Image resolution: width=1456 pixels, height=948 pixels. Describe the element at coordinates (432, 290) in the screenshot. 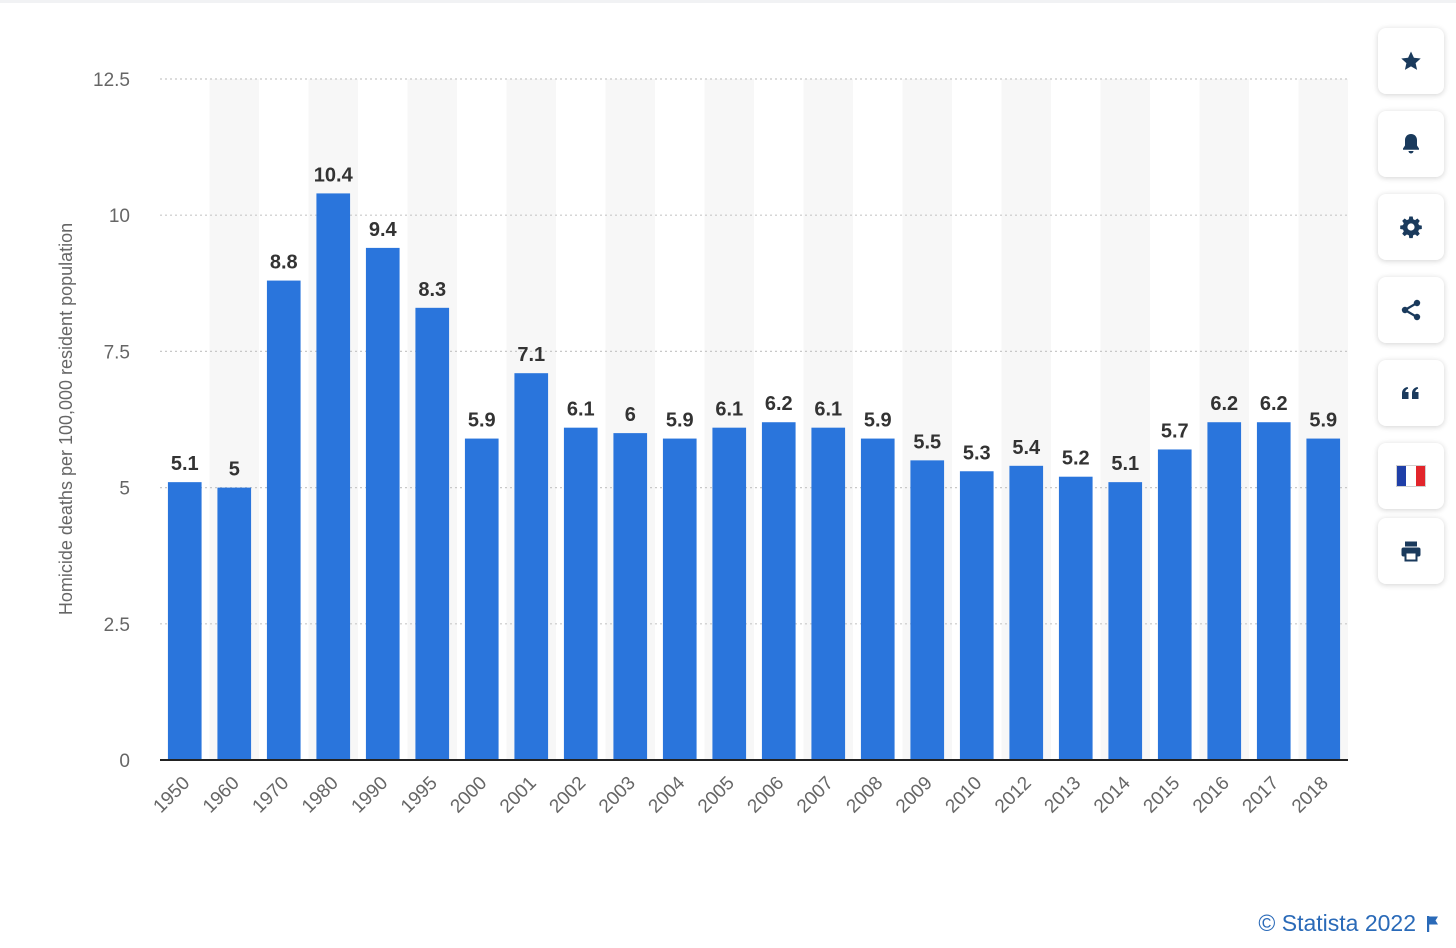

I see `value-label: 8.3` at that location.